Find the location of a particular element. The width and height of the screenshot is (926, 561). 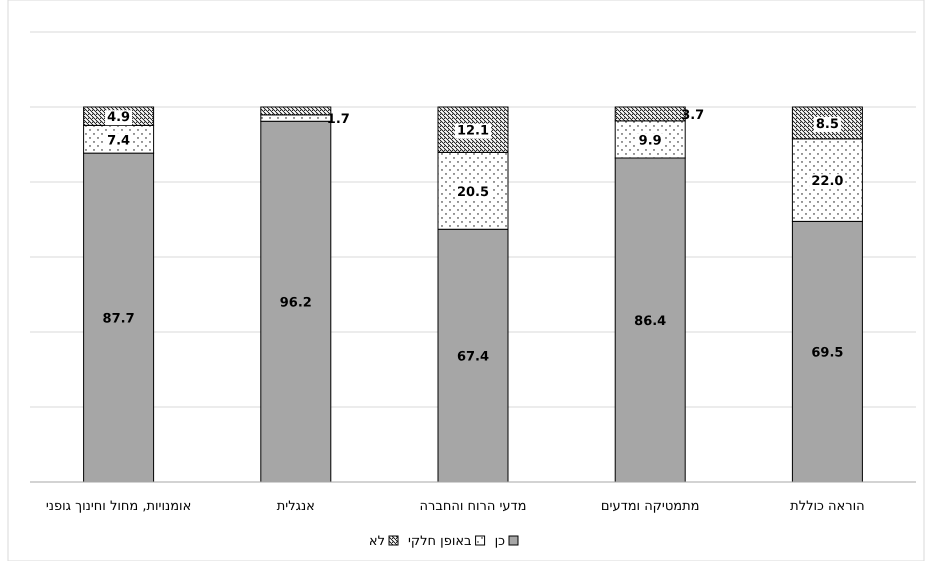

x-tick-label: הוראה כוללת is located at coordinates (827, 506).